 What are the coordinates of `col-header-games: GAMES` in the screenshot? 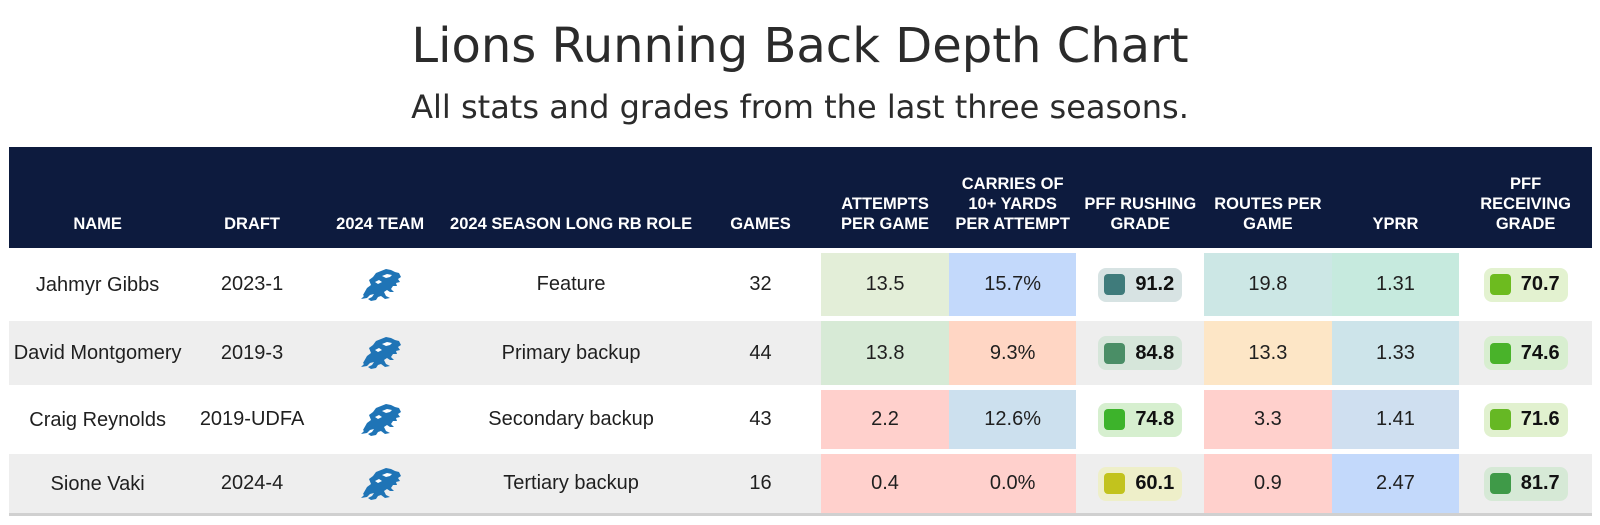 It's located at (760, 197).